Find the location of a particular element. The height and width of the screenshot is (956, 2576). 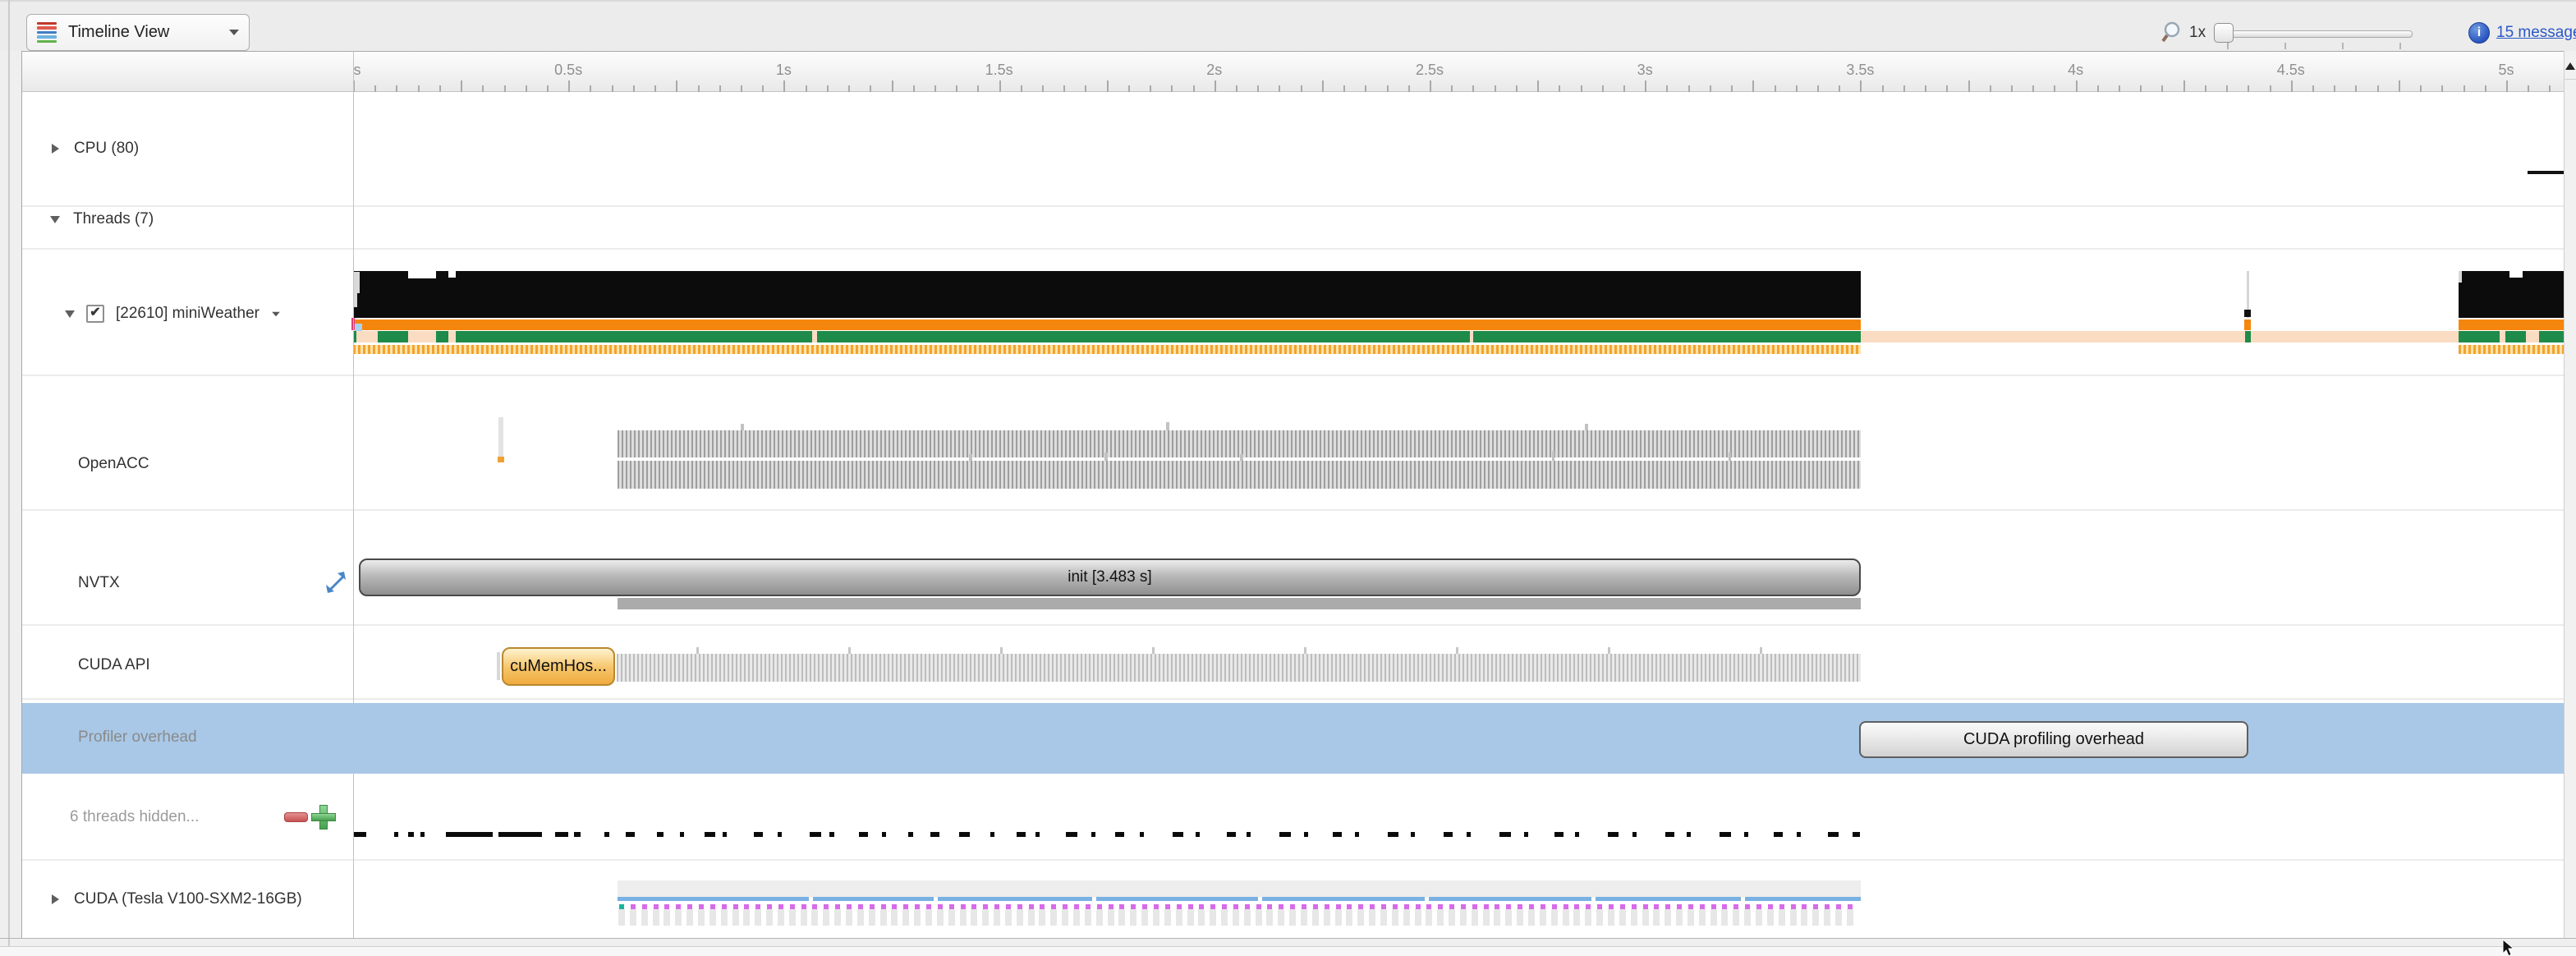

sidebar-item-nvtx: NVTX is located at coordinates (186, 583).